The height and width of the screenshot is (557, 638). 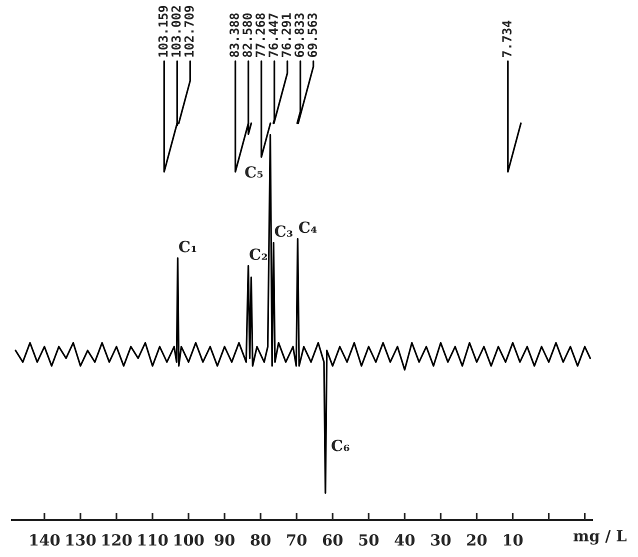 I want to click on x-tick-label: 60, so click(x=332, y=540).